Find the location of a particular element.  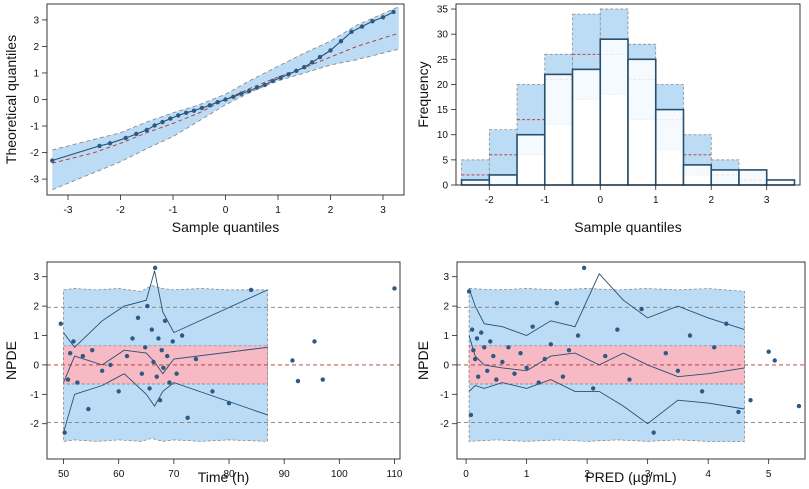

histogram-y-tick-label: 10 is located at coordinates (443, 135).